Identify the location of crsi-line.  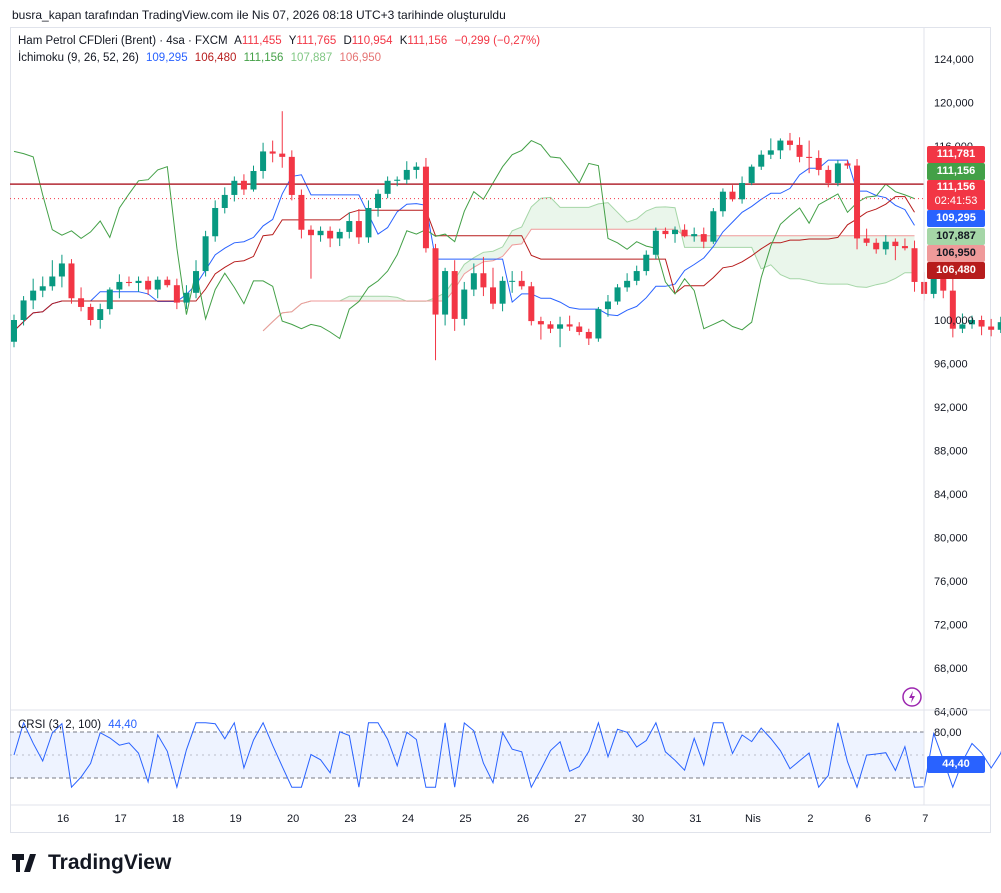
(507, 755).